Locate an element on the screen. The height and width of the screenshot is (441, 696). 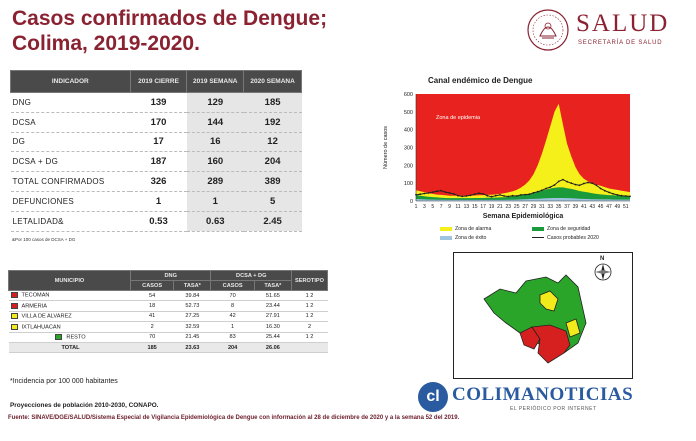
north-label: N is located at coordinates (602, 259).